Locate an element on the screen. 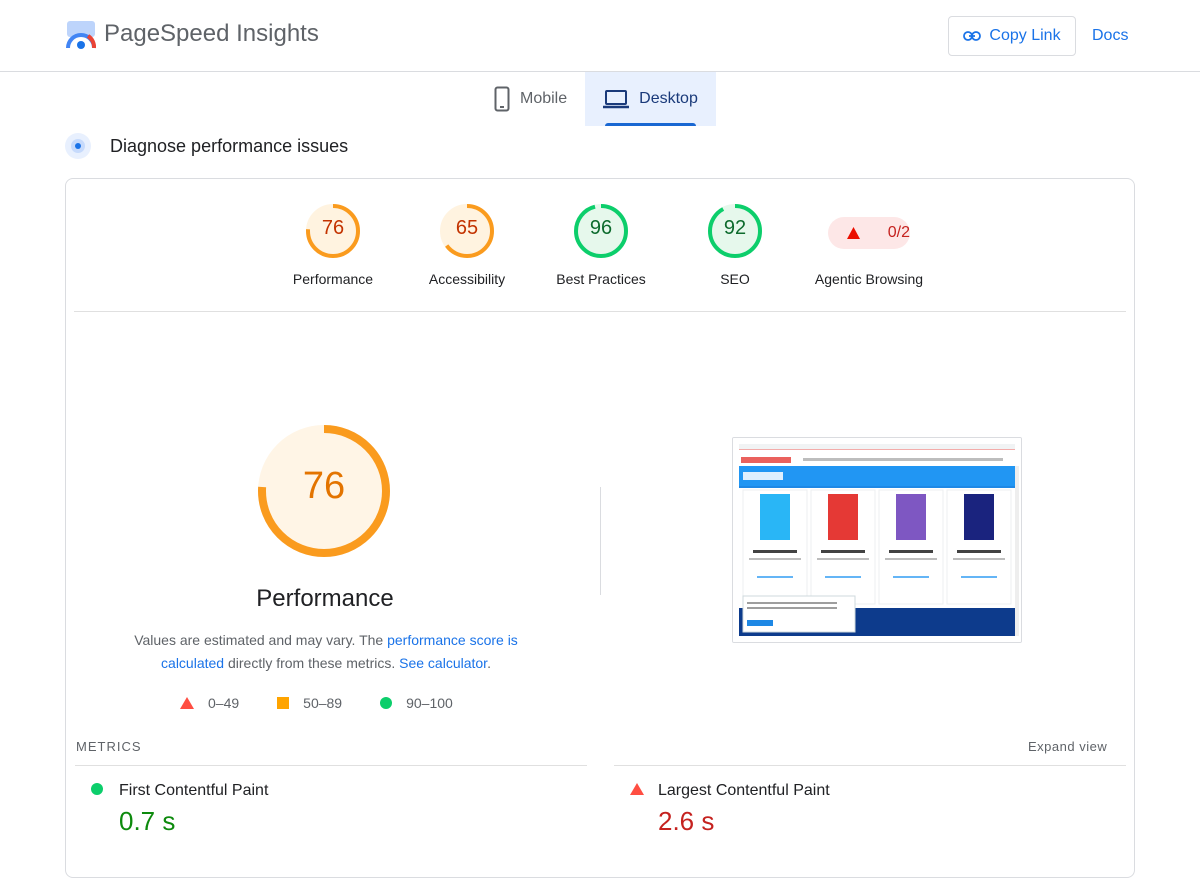  gauge-score: 65 is located at coordinates (467, 228).